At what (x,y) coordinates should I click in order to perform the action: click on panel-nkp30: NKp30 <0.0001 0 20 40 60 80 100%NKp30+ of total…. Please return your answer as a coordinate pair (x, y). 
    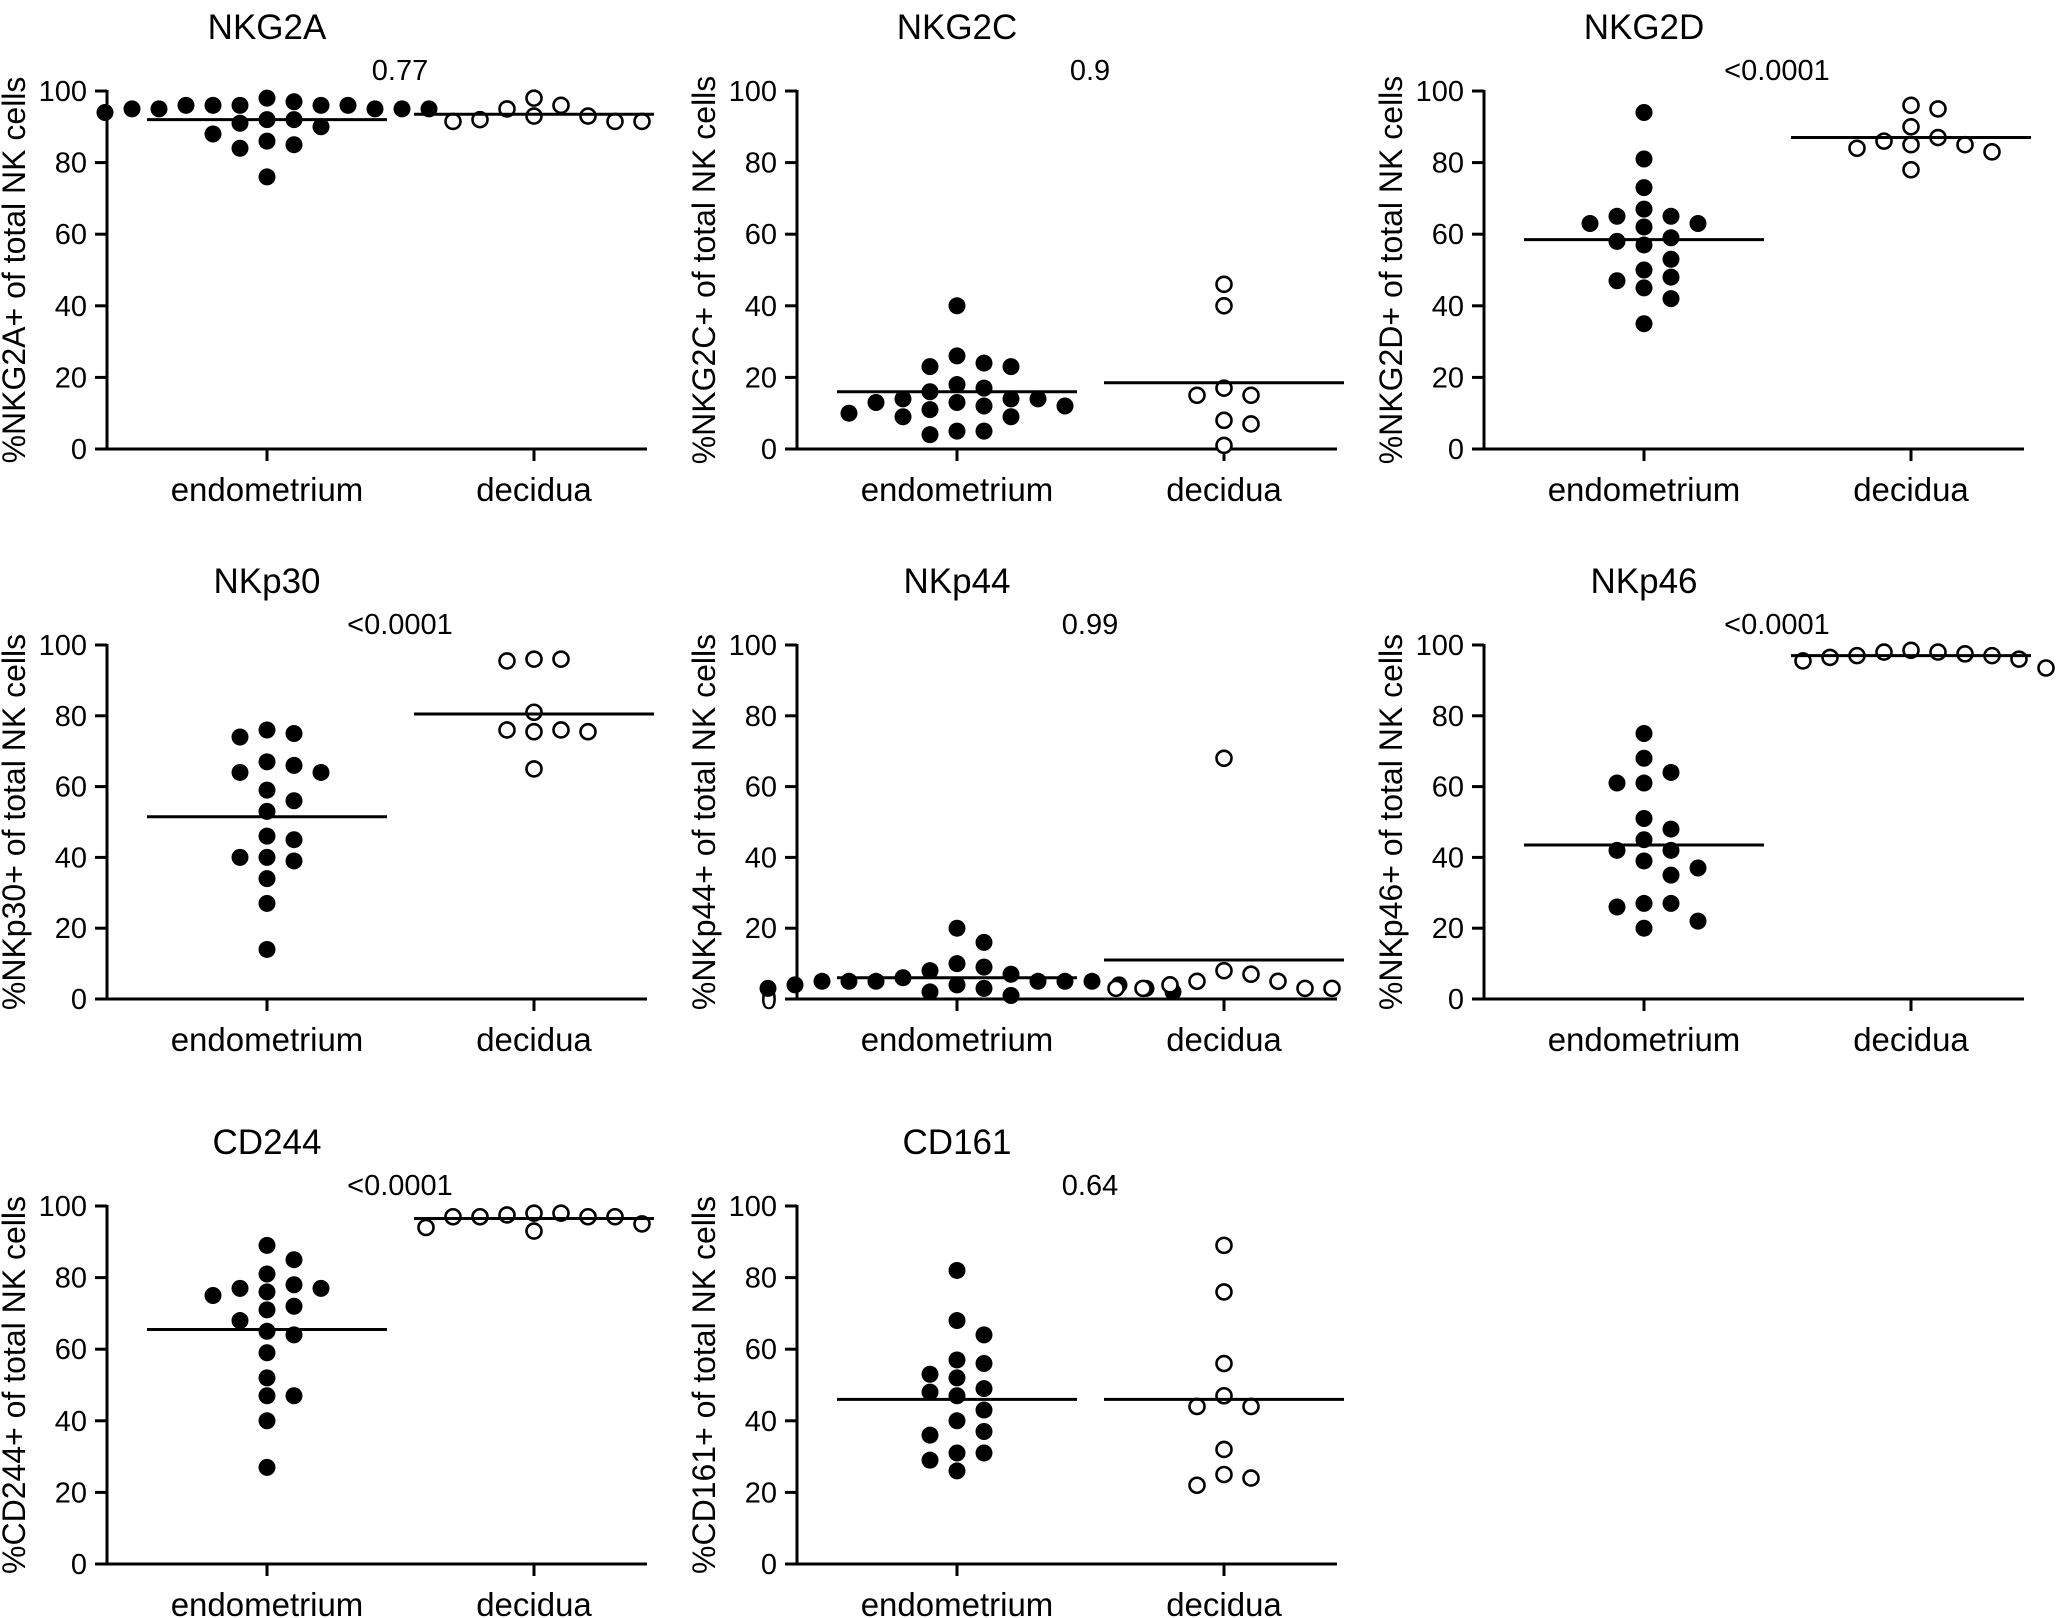
    Looking at the image, I should click on (327, 810).